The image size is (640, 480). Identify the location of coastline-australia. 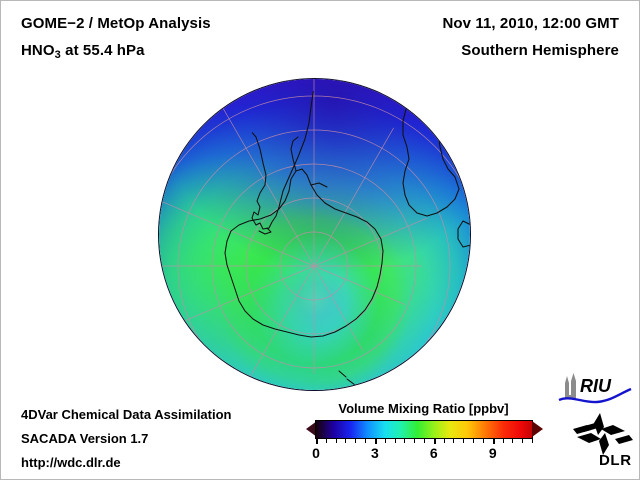
(411, 380).